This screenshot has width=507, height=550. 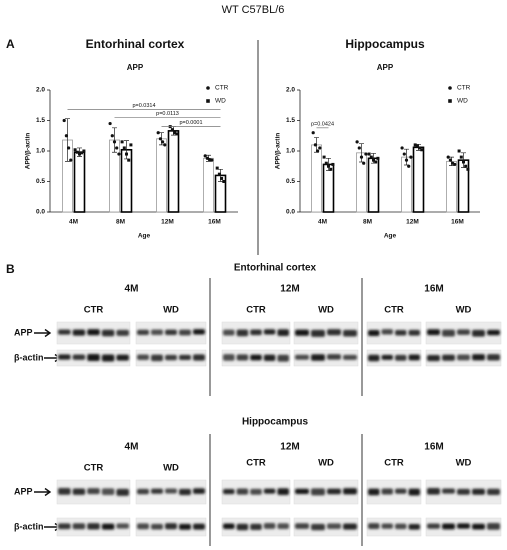 I want to click on panel-title: Entorhinal cortex, so click(x=135, y=44).